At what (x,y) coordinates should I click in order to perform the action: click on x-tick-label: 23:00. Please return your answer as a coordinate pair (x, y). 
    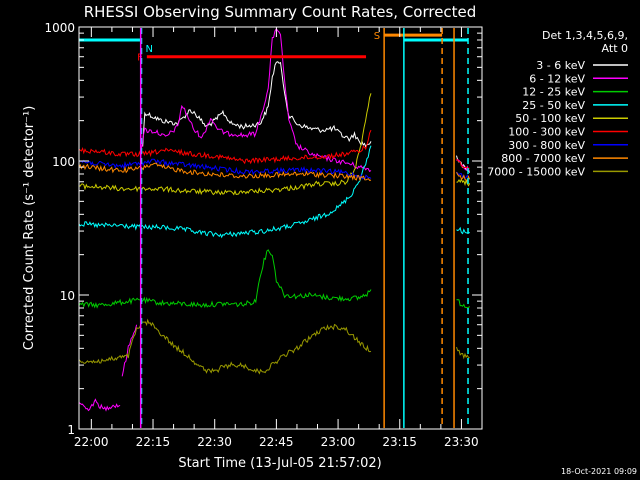
    Looking at the image, I should click on (338, 442).